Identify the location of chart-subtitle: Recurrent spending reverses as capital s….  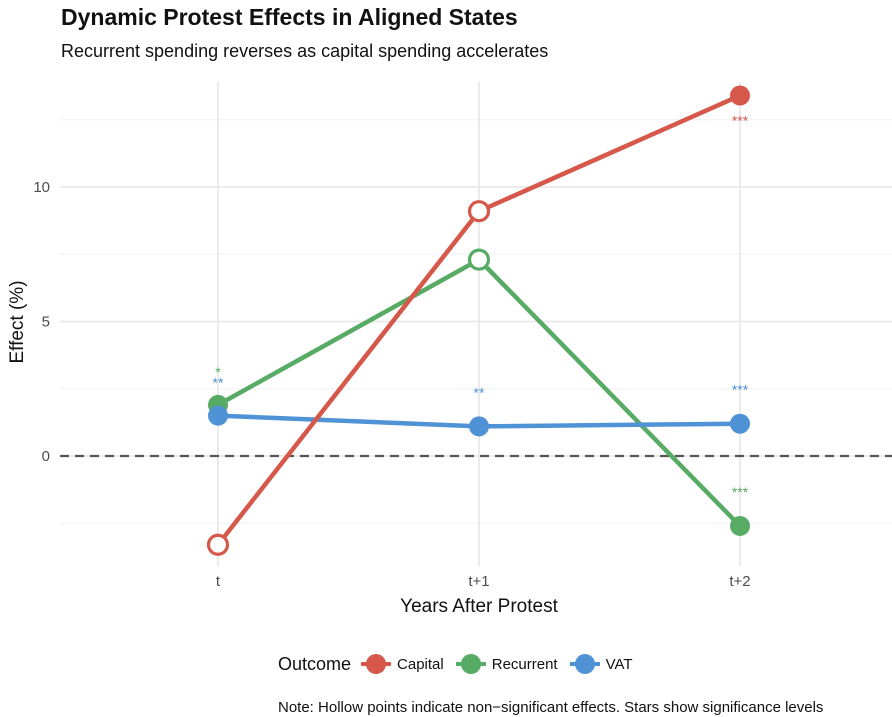
(305, 51).